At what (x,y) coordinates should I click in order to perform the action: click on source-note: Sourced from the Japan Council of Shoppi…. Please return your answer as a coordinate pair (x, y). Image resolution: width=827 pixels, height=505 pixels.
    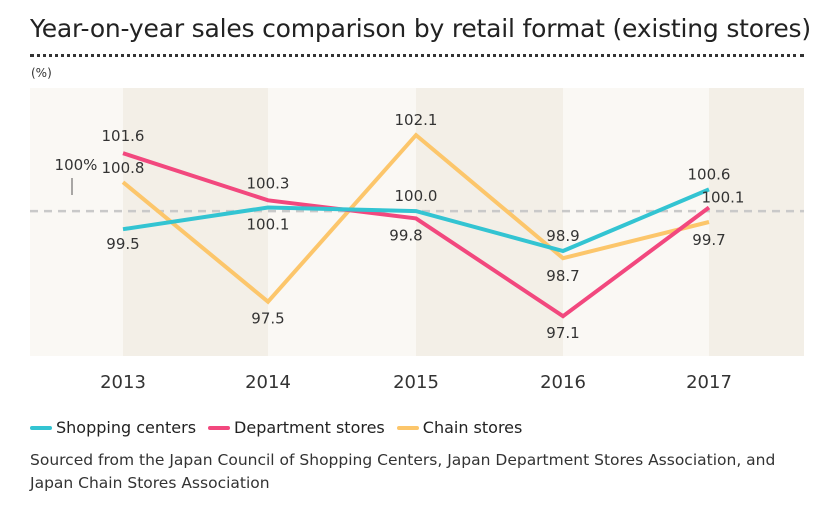
    Looking at the image, I should click on (403, 471).